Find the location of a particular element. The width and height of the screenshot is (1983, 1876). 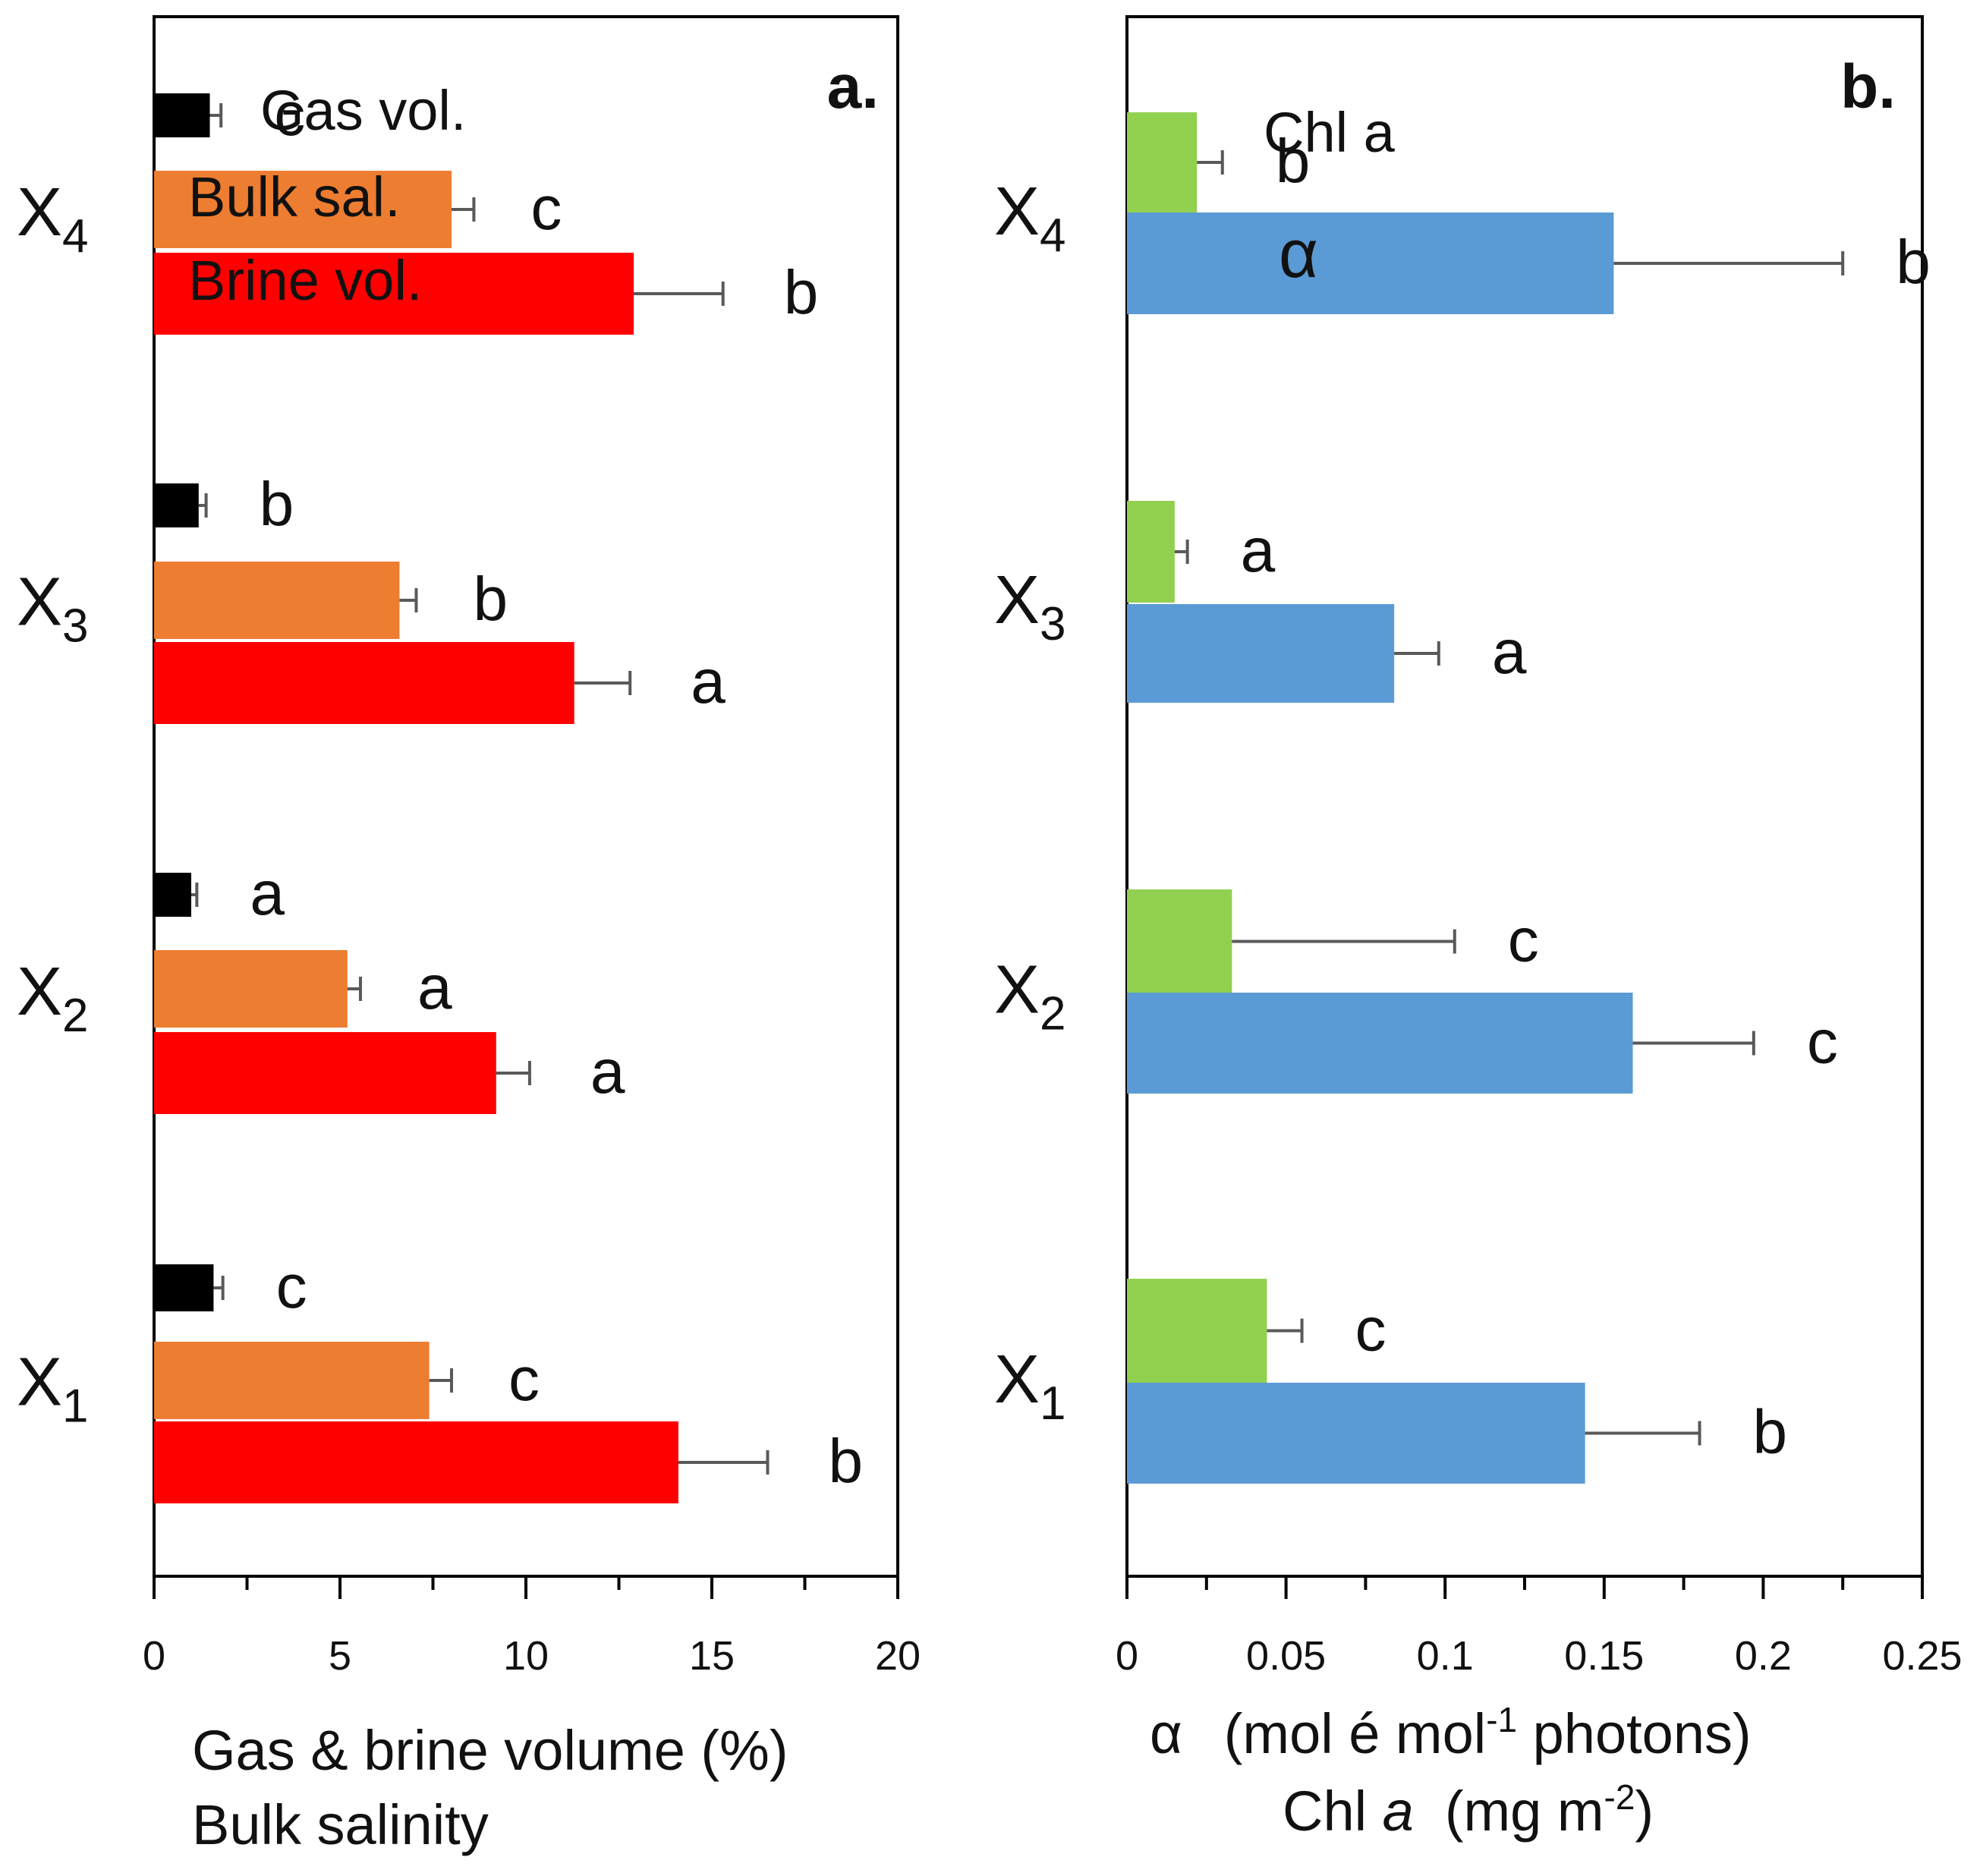

bar-b-1-x4 is located at coordinates (1162, 162).